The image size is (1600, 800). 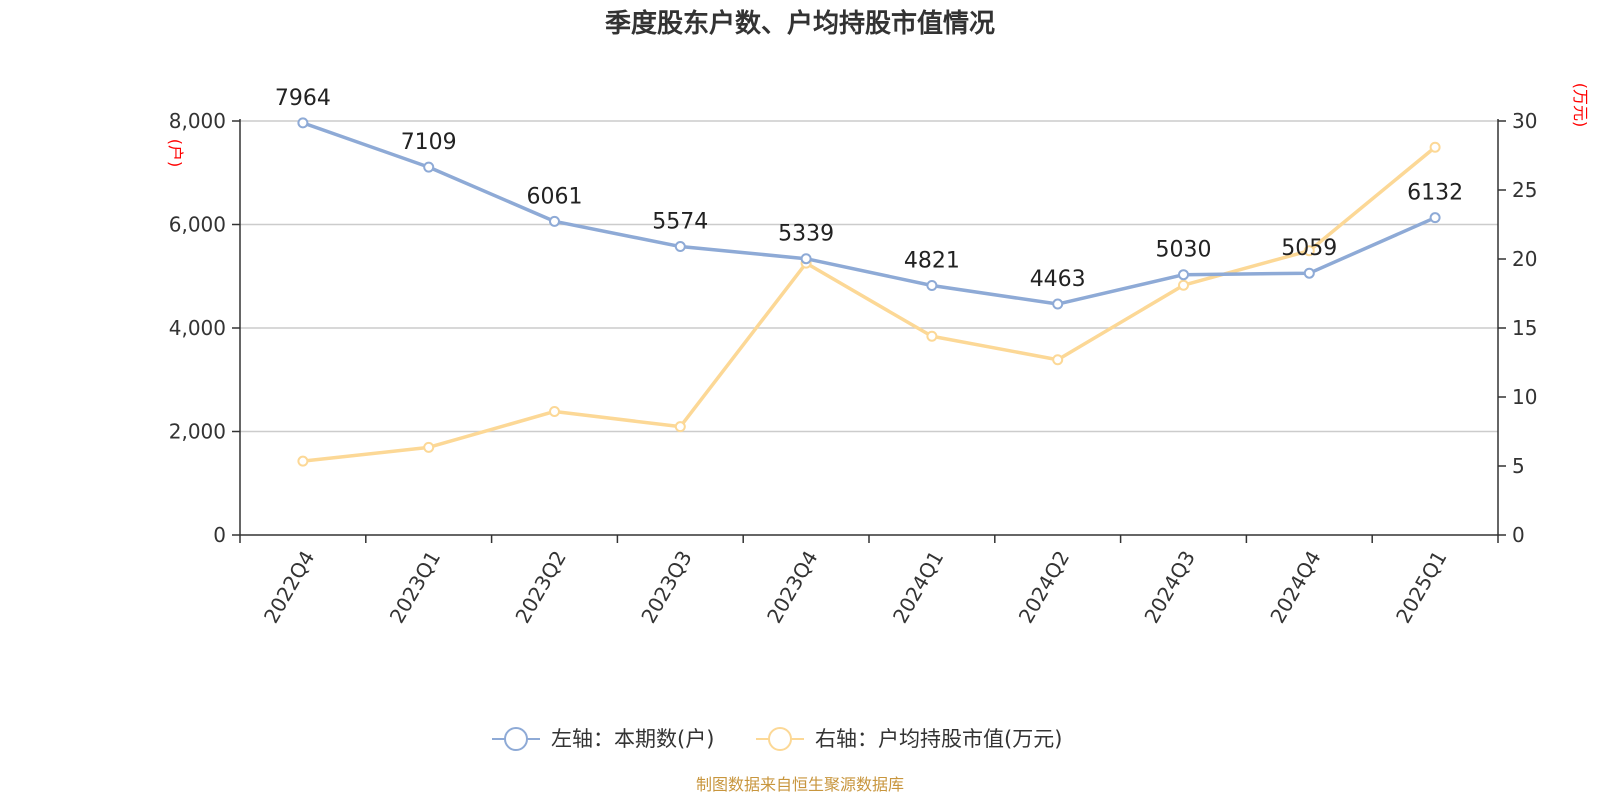 What do you see at coordinates (1524, 190) in the screenshot?
I see `right-tick-label: 25` at bounding box center [1524, 190].